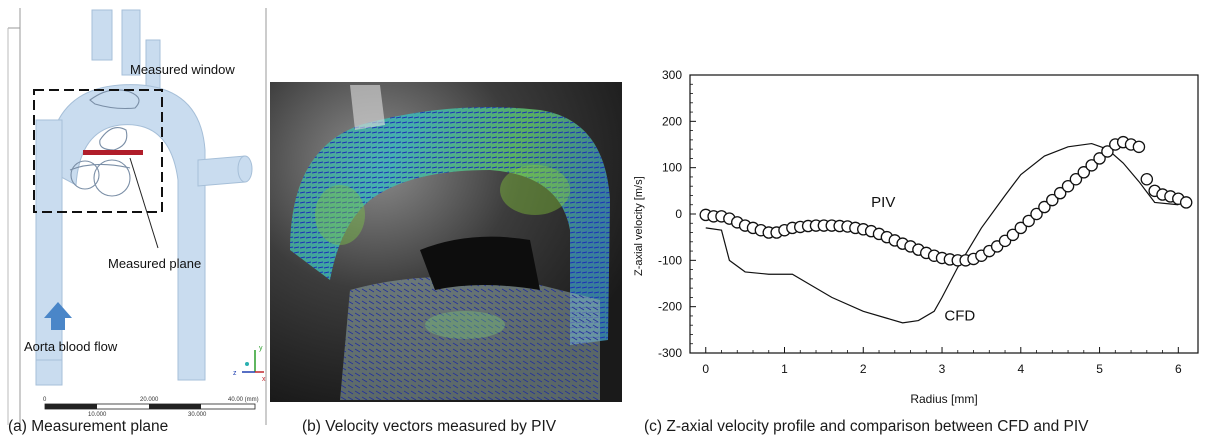 The image size is (1206, 444). I want to click on cfd-annotation: CFD, so click(959, 316).